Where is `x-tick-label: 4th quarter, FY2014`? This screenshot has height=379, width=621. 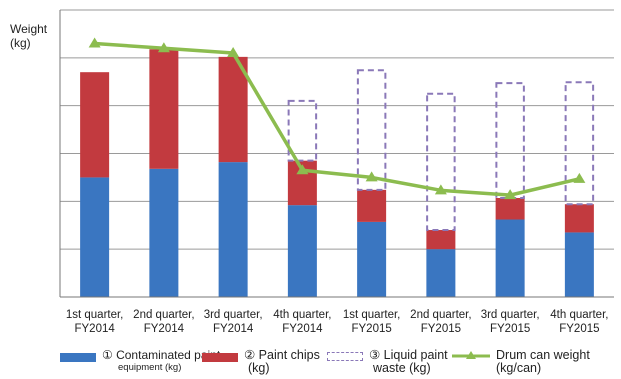 x-tick-label: 4th quarter, FY2014 is located at coordinates (302, 322).